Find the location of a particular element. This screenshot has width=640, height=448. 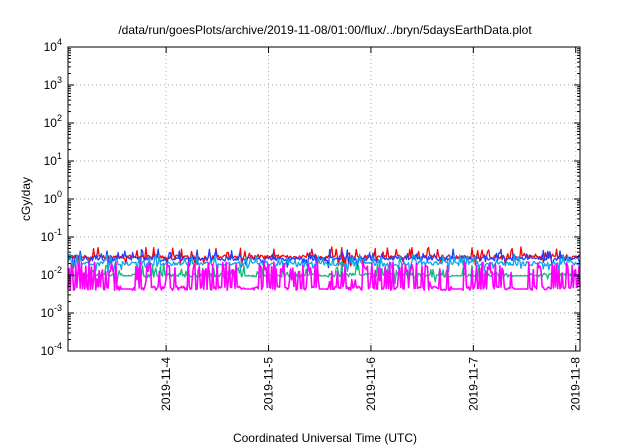

y-tick-label: 10⁻³ is located at coordinates (51, 311).